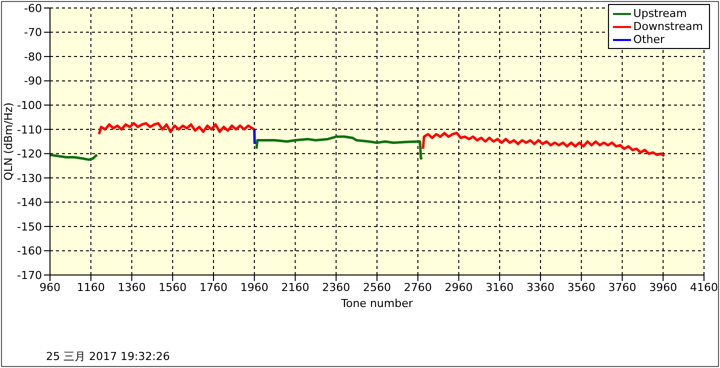 Image resolution: width=720 pixels, height=368 pixels. What do you see at coordinates (214, 287) in the screenshot?
I see `x-tick-label: 1760` at bounding box center [214, 287].